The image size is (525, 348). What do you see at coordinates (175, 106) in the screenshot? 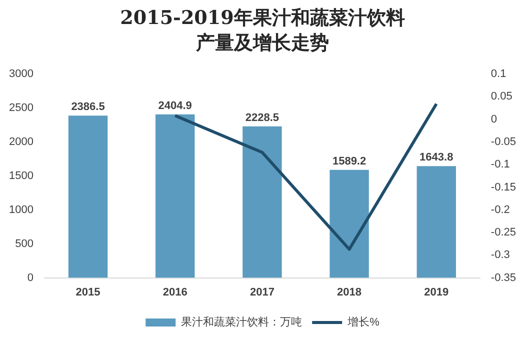
I see `data-label: 2404.9` at bounding box center [175, 106].